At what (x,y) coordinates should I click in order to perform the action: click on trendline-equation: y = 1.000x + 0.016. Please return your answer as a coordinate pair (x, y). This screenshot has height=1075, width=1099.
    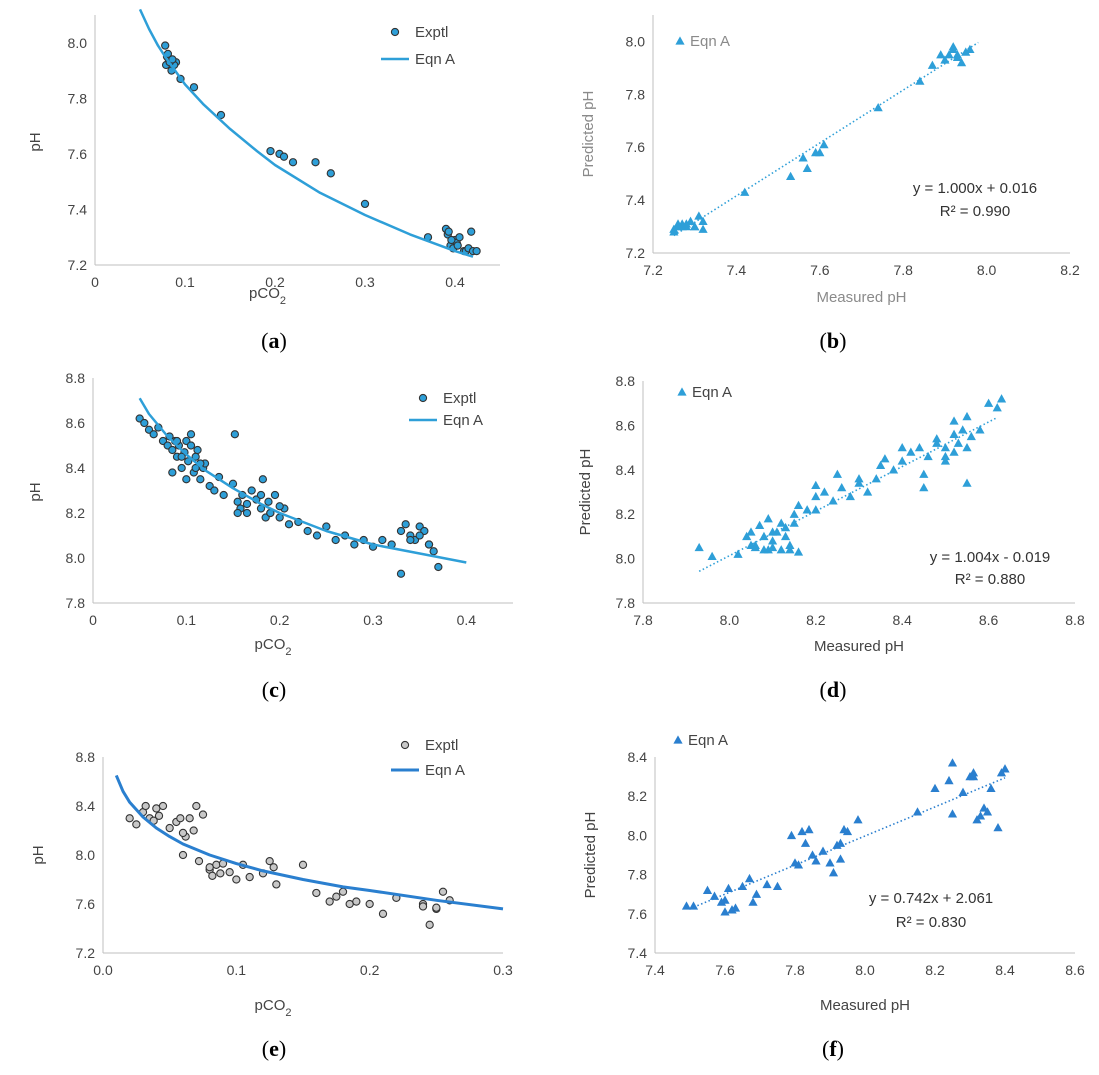
    Looking at the image, I should click on (975, 188).